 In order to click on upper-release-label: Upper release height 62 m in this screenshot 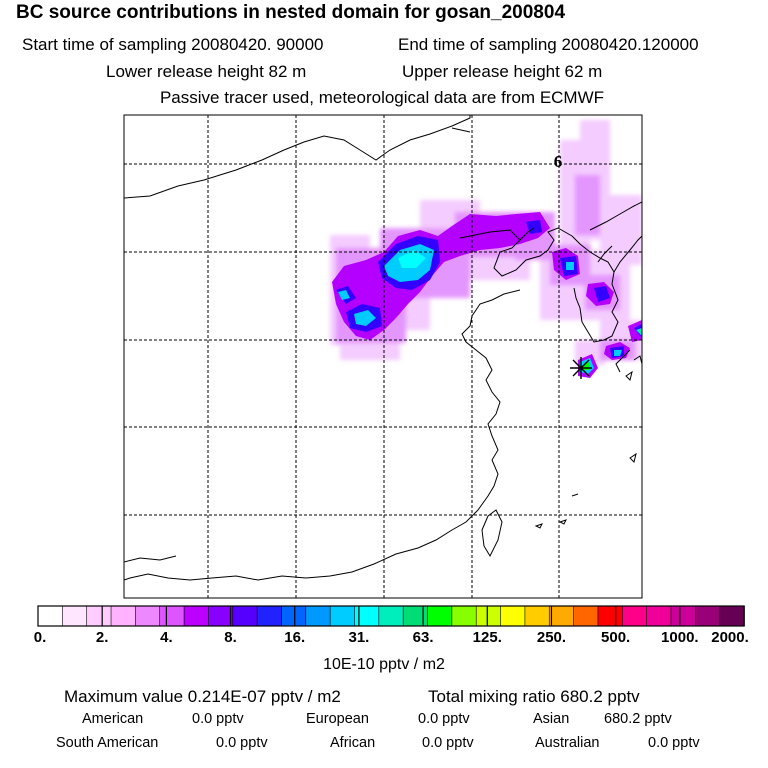, I will do `click(502, 71)`.